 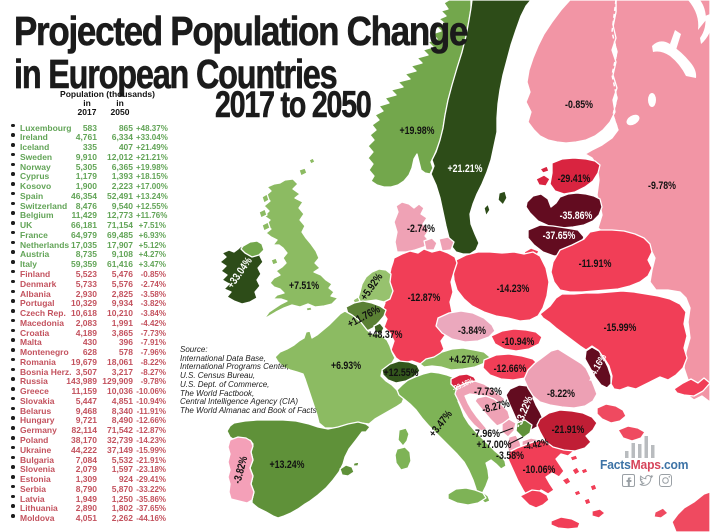 What do you see at coordinates (472, 331) in the screenshot?
I see `svg-text: -3.84%` at bounding box center [472, 331].